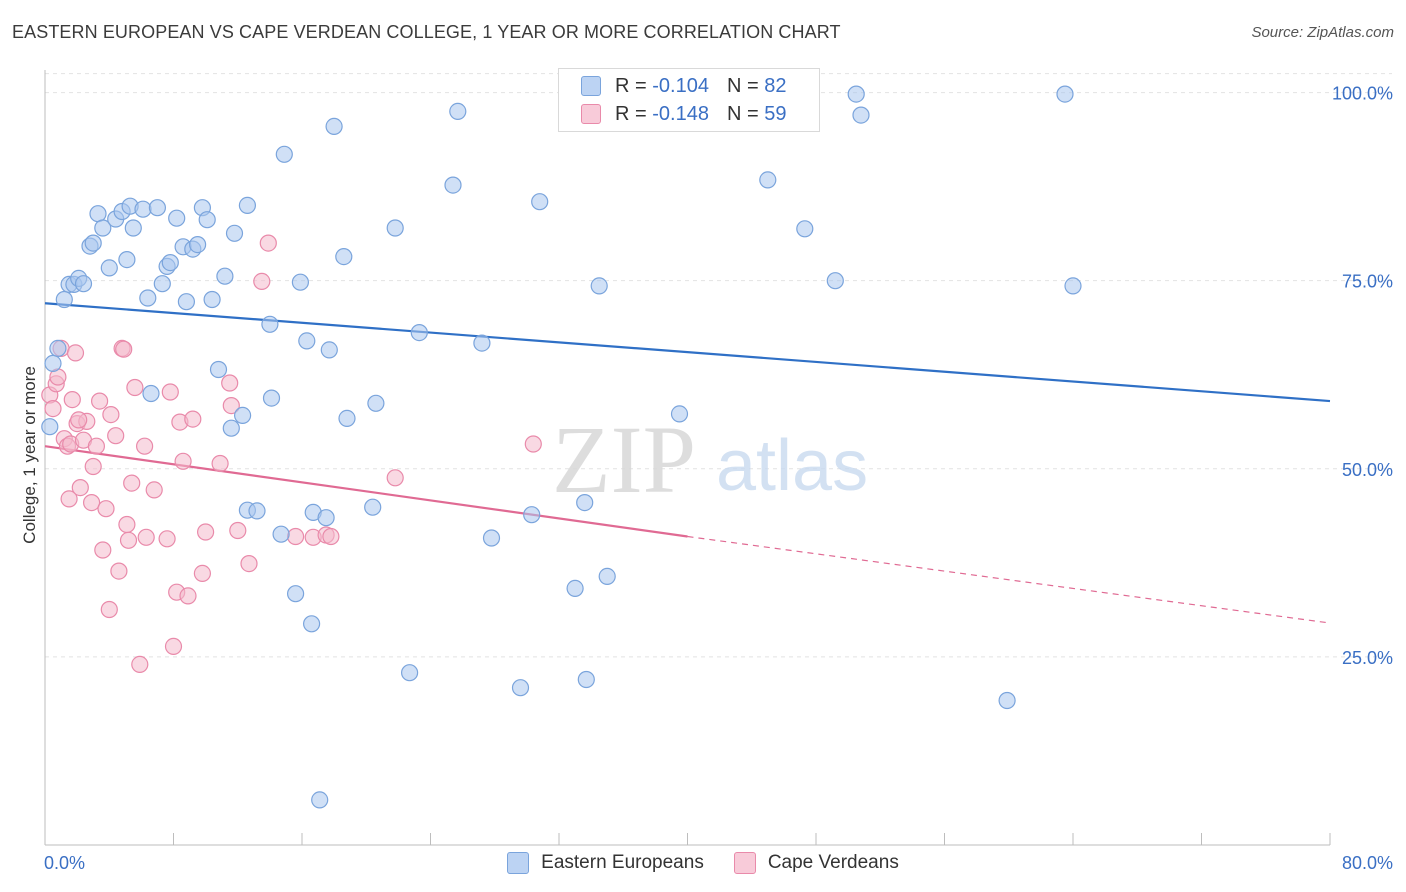  What do you see at coordinates (680, 85) in the screenshot?
I see `r-value: -0.104` at bounding box center [680, 85].